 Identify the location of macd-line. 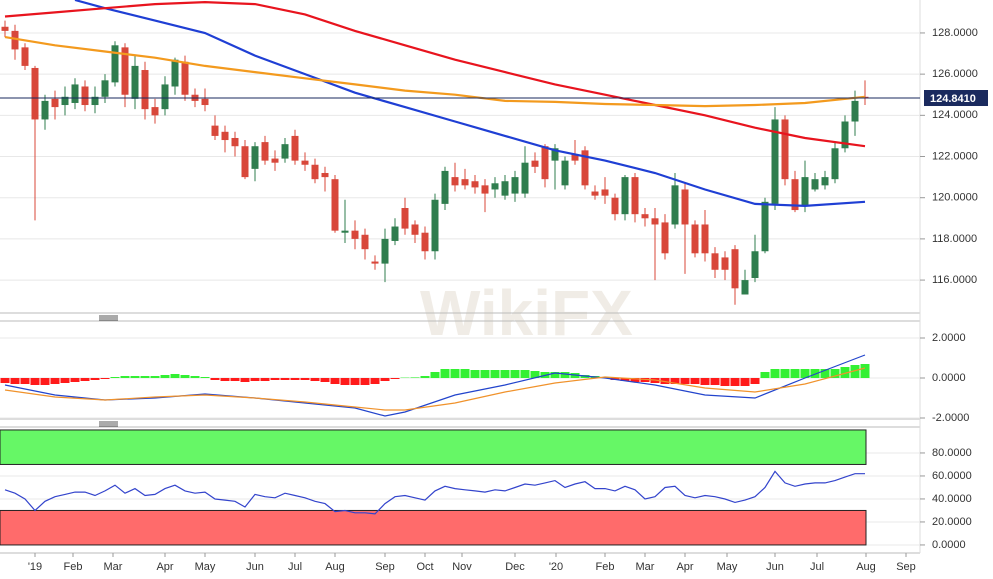
(435, 385).